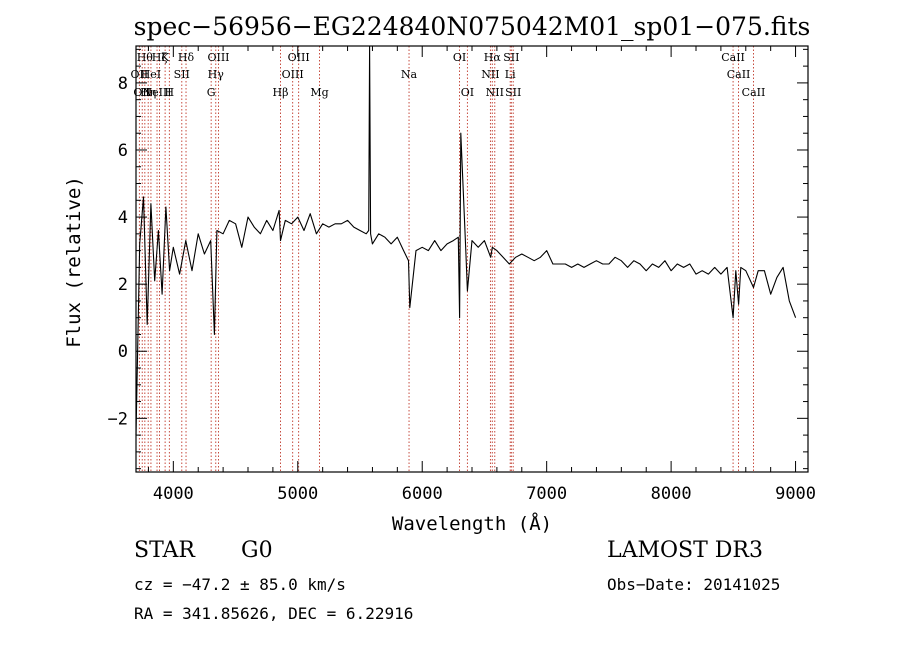 The image size is (900, 649). Describe the element at coordinates (118, 419) in the screenshot. I see `y-tick-label-0: −2` at that location.